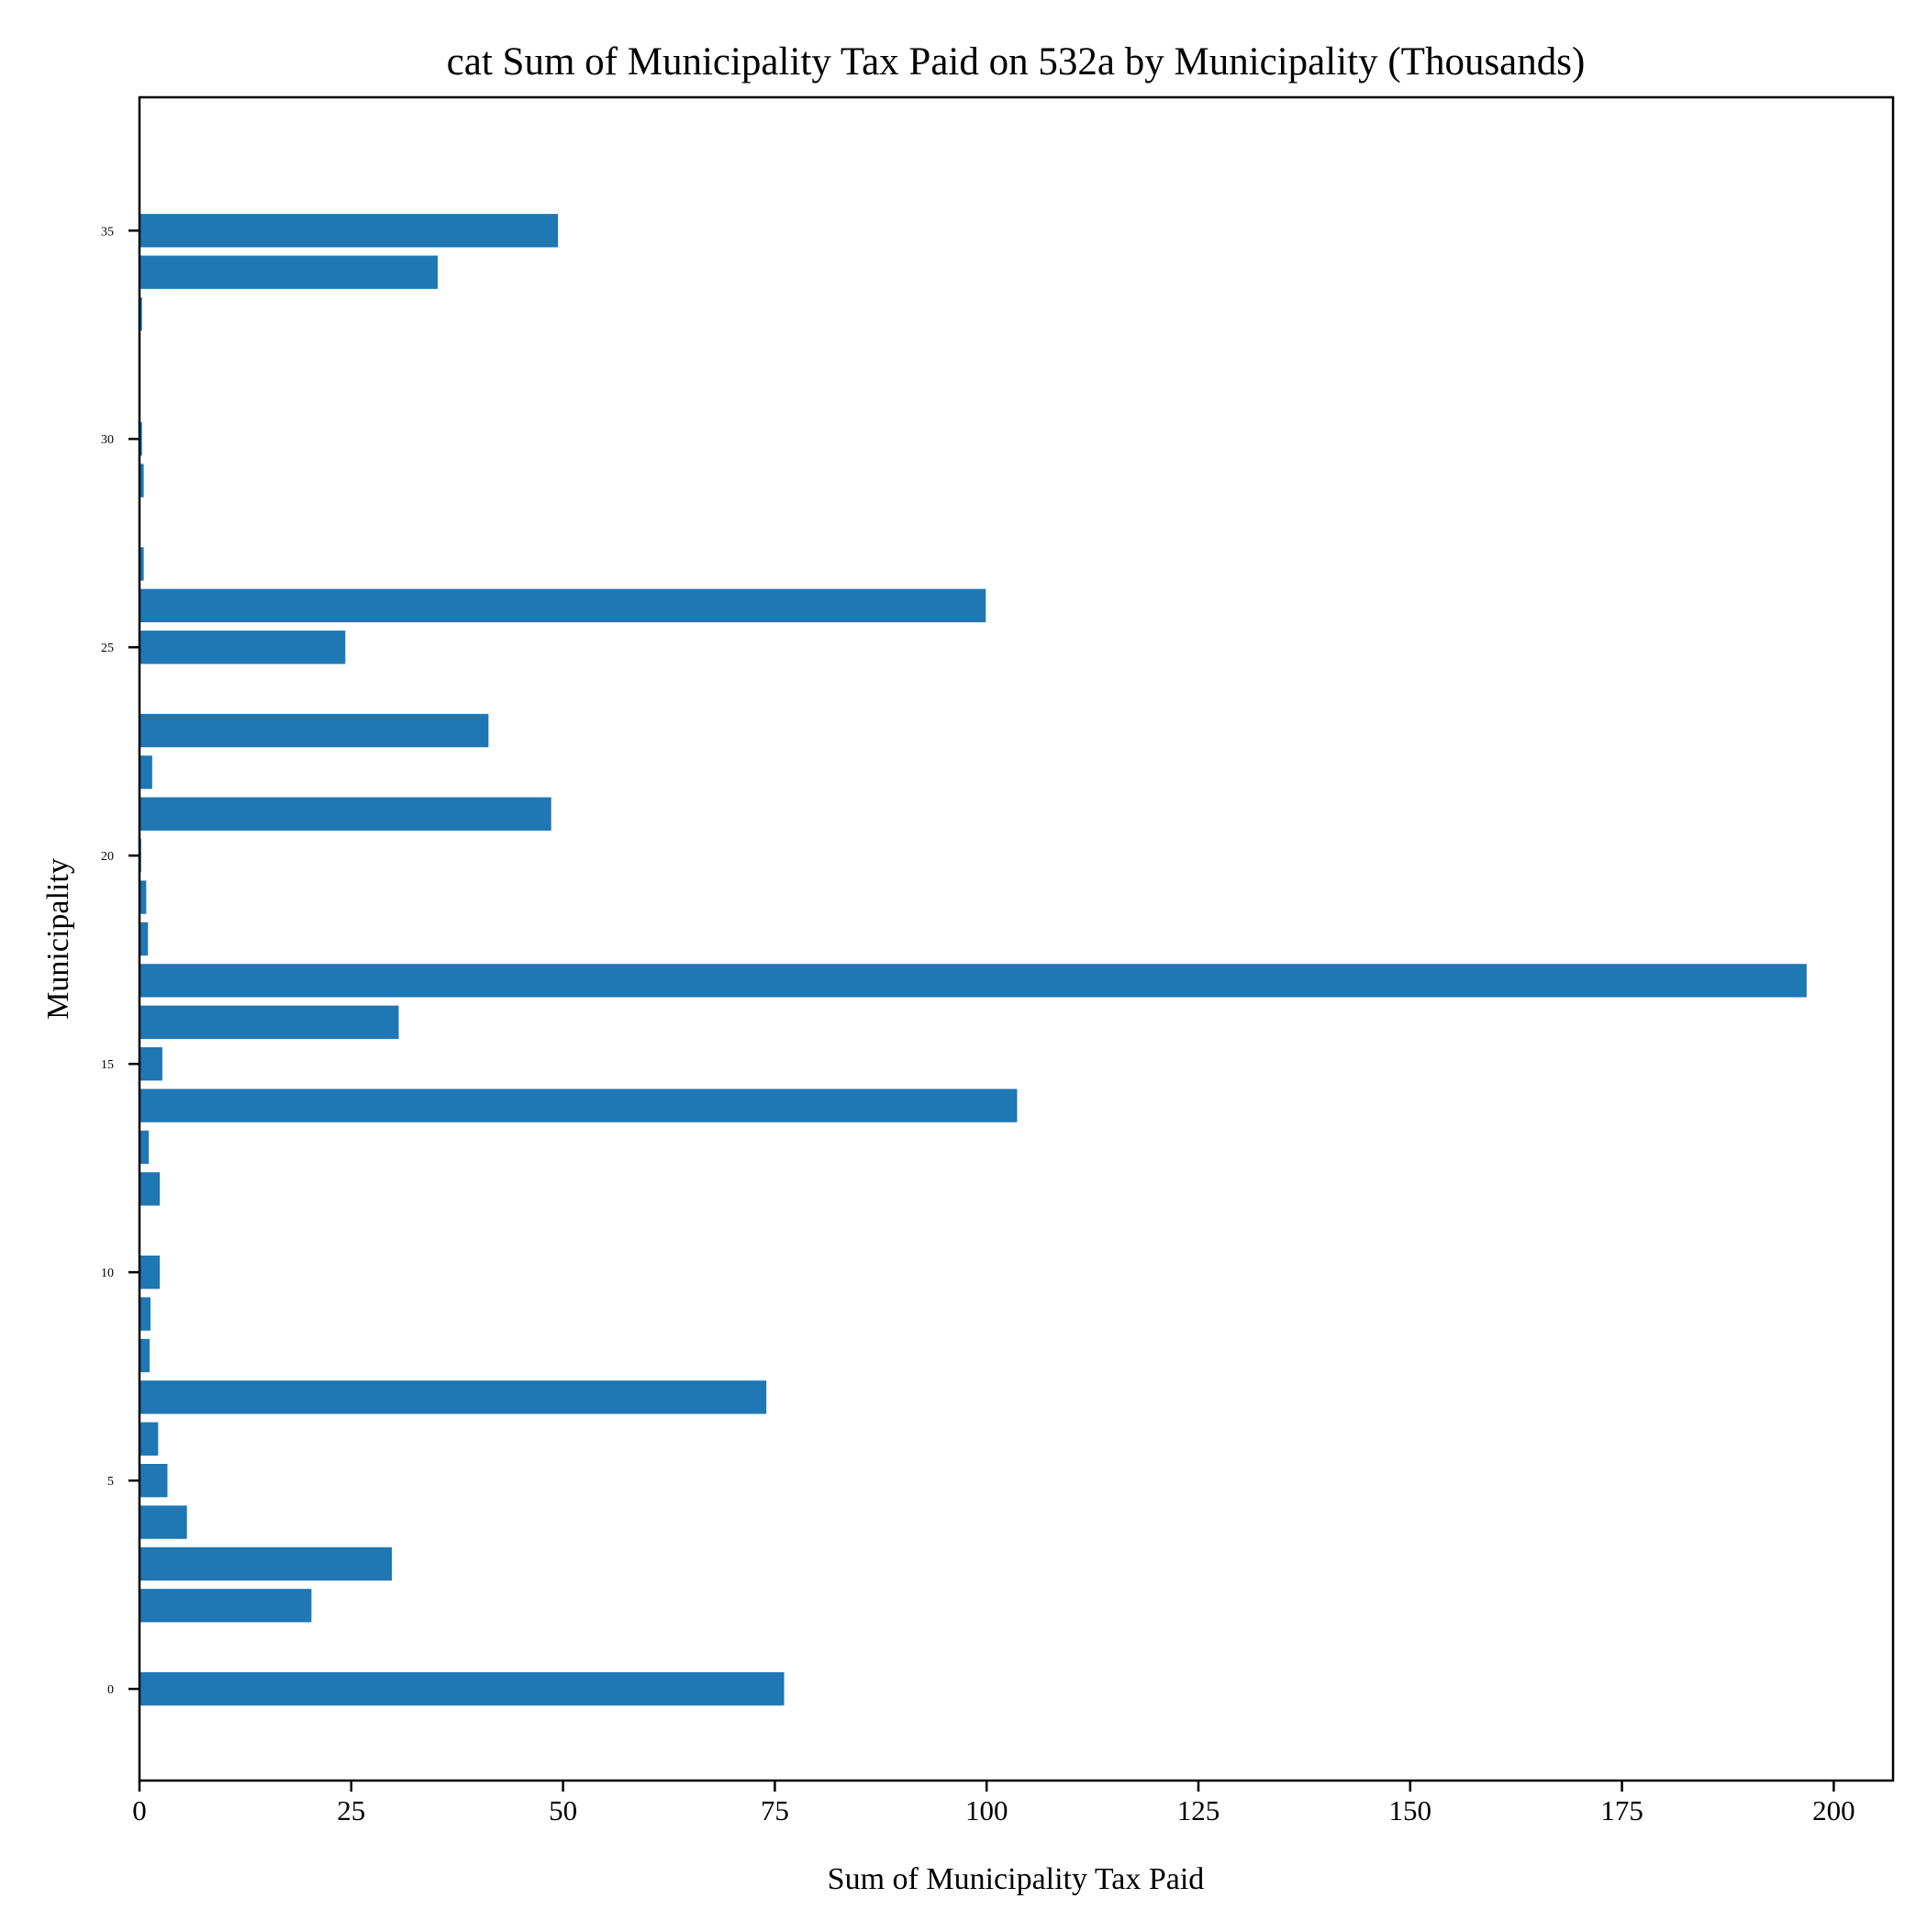 Image resolution: width=1927 pixels, height=1932 pixels. I want to click on y-tick-label: 25, so click(107, 648).